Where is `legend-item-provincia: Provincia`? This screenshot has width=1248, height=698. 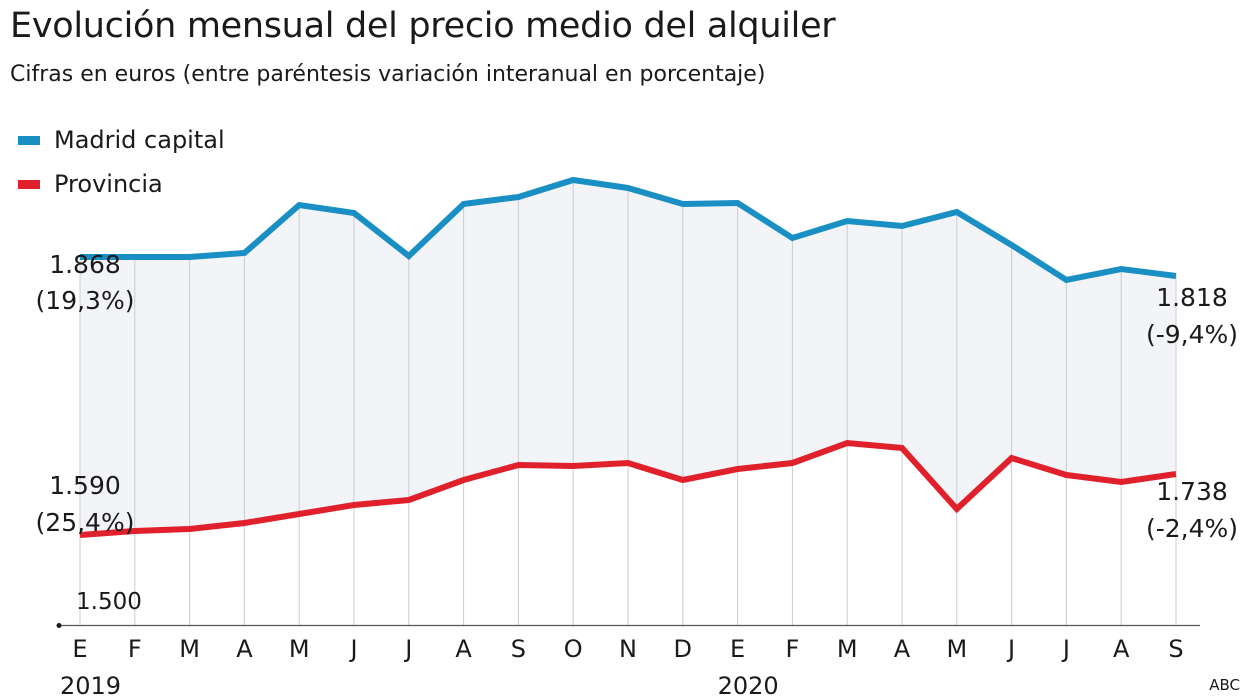 legend-item-provincia: Provincia is located at coordinates (121, 184).